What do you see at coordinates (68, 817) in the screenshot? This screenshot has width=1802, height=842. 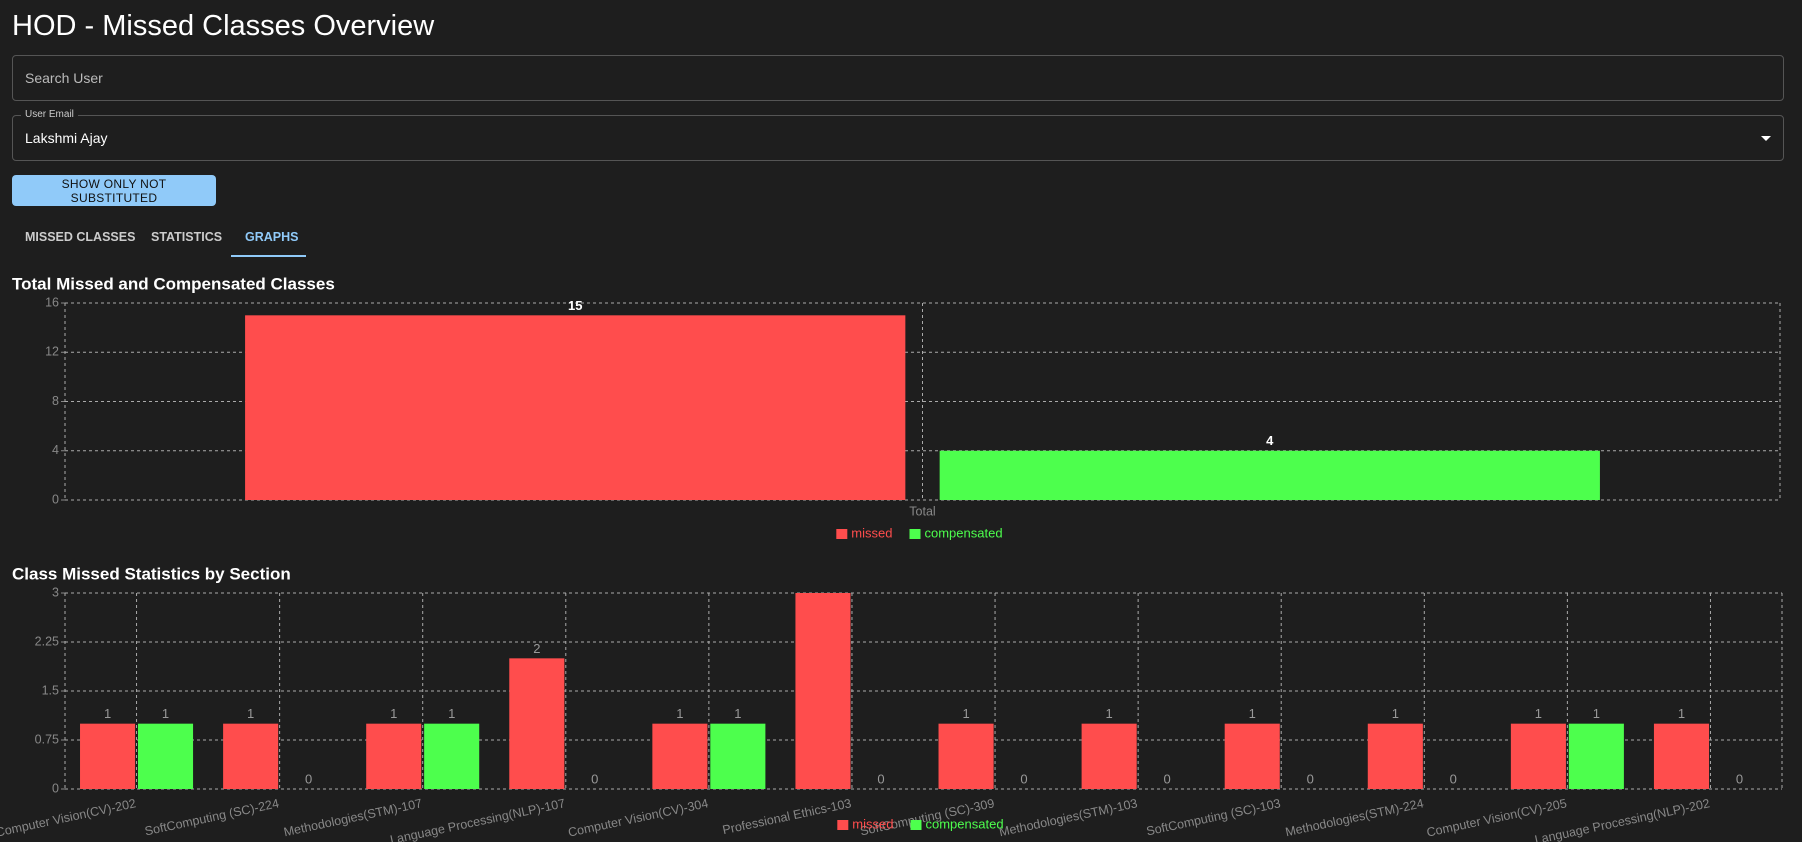 I see `x-tick-label: Computer Vision(CV)-202` at bounding box center [68, 817].